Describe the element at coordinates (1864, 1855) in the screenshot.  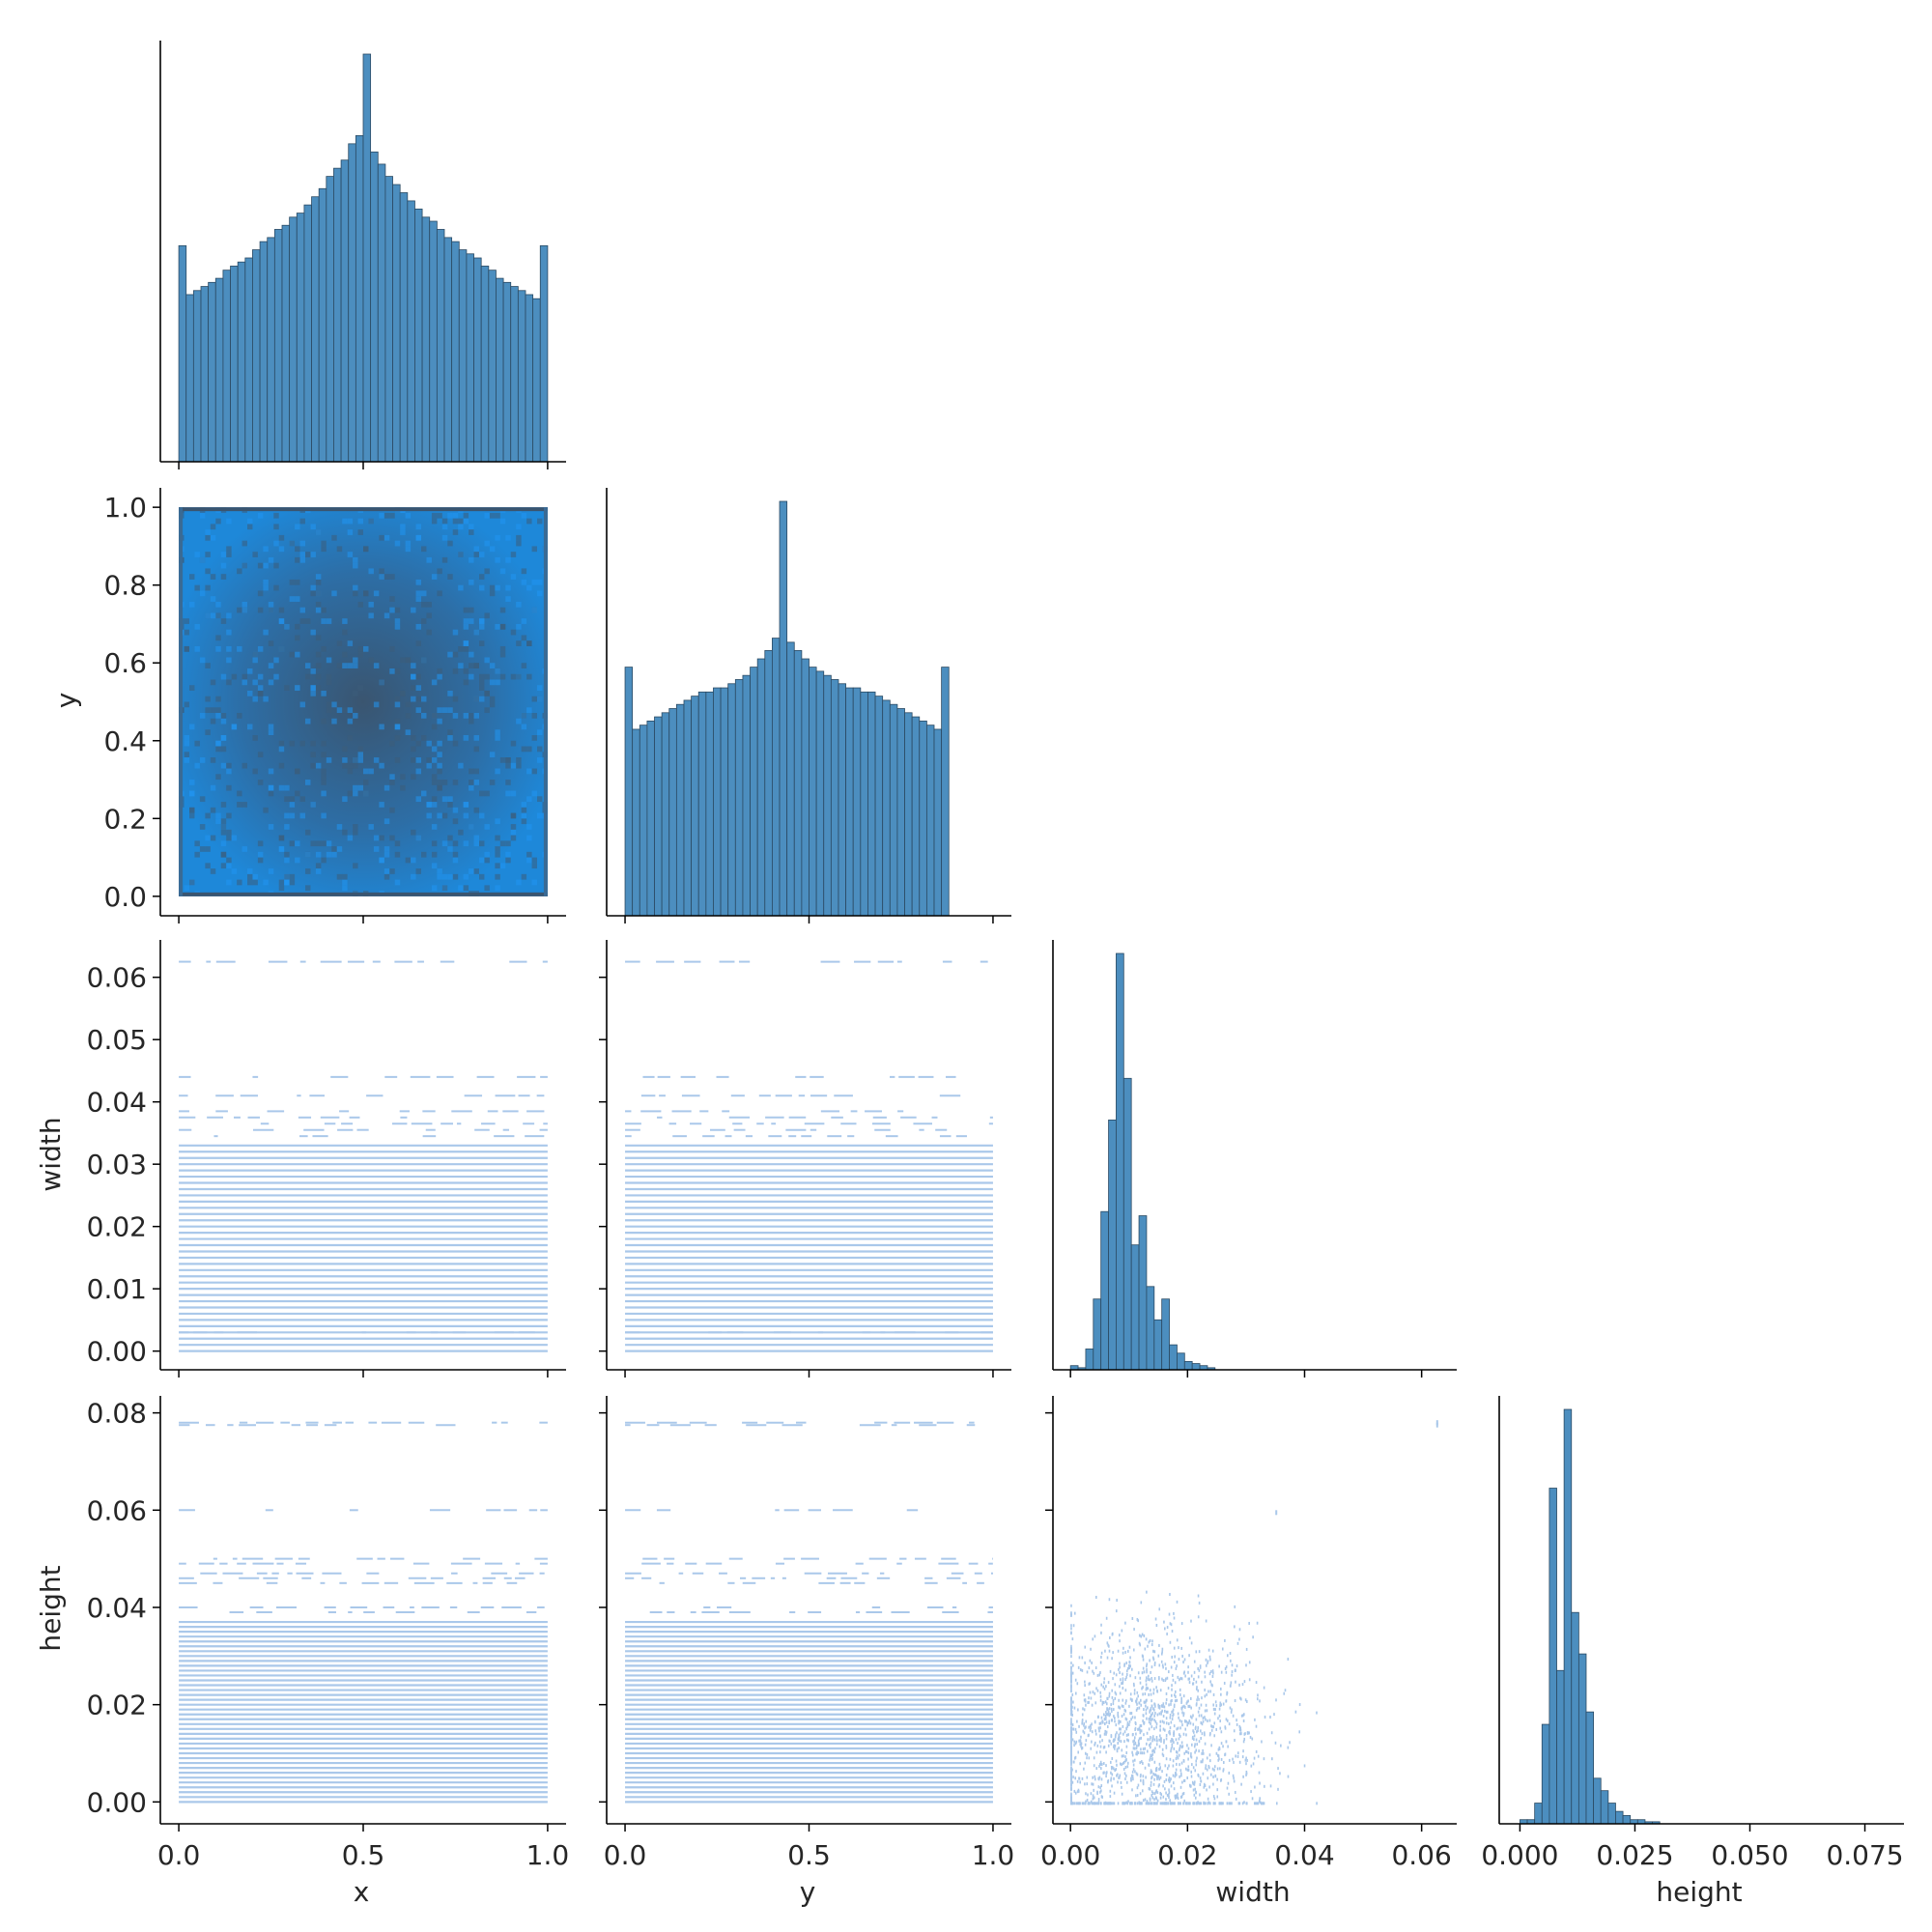
I see `x-tick-label: 0.075` at that location.